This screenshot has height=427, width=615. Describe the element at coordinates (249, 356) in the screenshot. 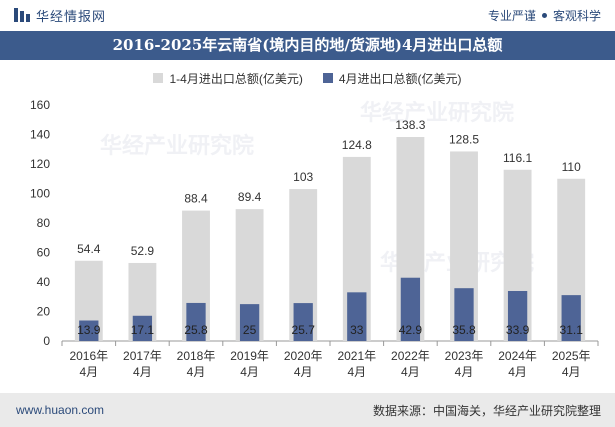

I see `x-tick-label: 2019年` at that location.